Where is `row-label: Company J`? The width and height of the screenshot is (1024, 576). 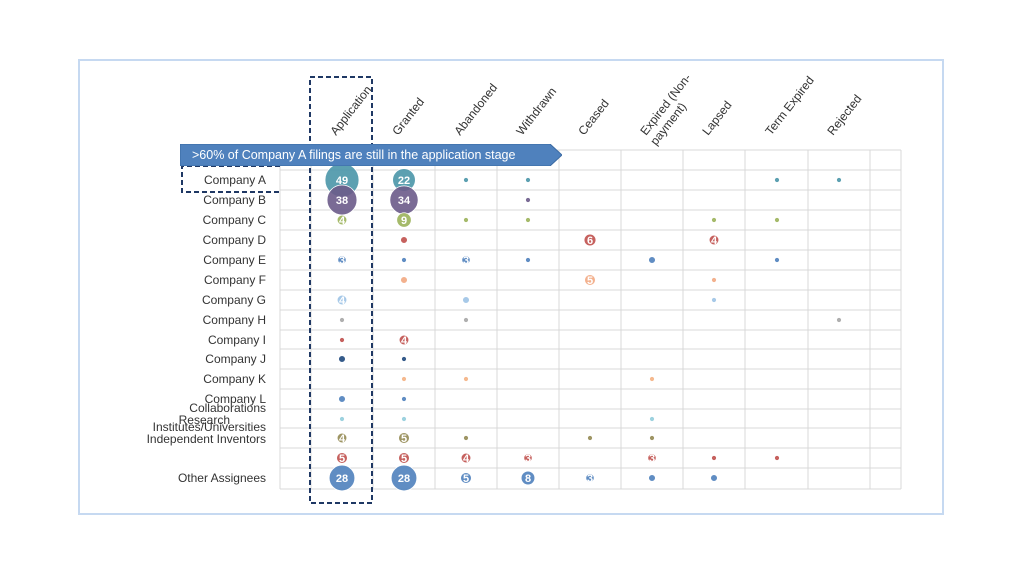
row-label: Company J is located at coordinates (235, 359).